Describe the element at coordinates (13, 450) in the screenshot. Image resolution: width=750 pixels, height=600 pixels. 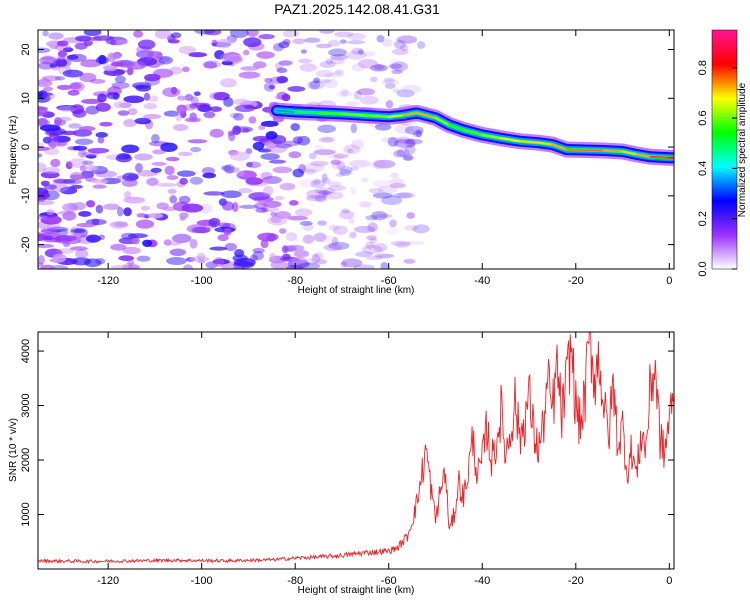
I see `snr-ylabel: SNR (10 * v/v)` at that location.